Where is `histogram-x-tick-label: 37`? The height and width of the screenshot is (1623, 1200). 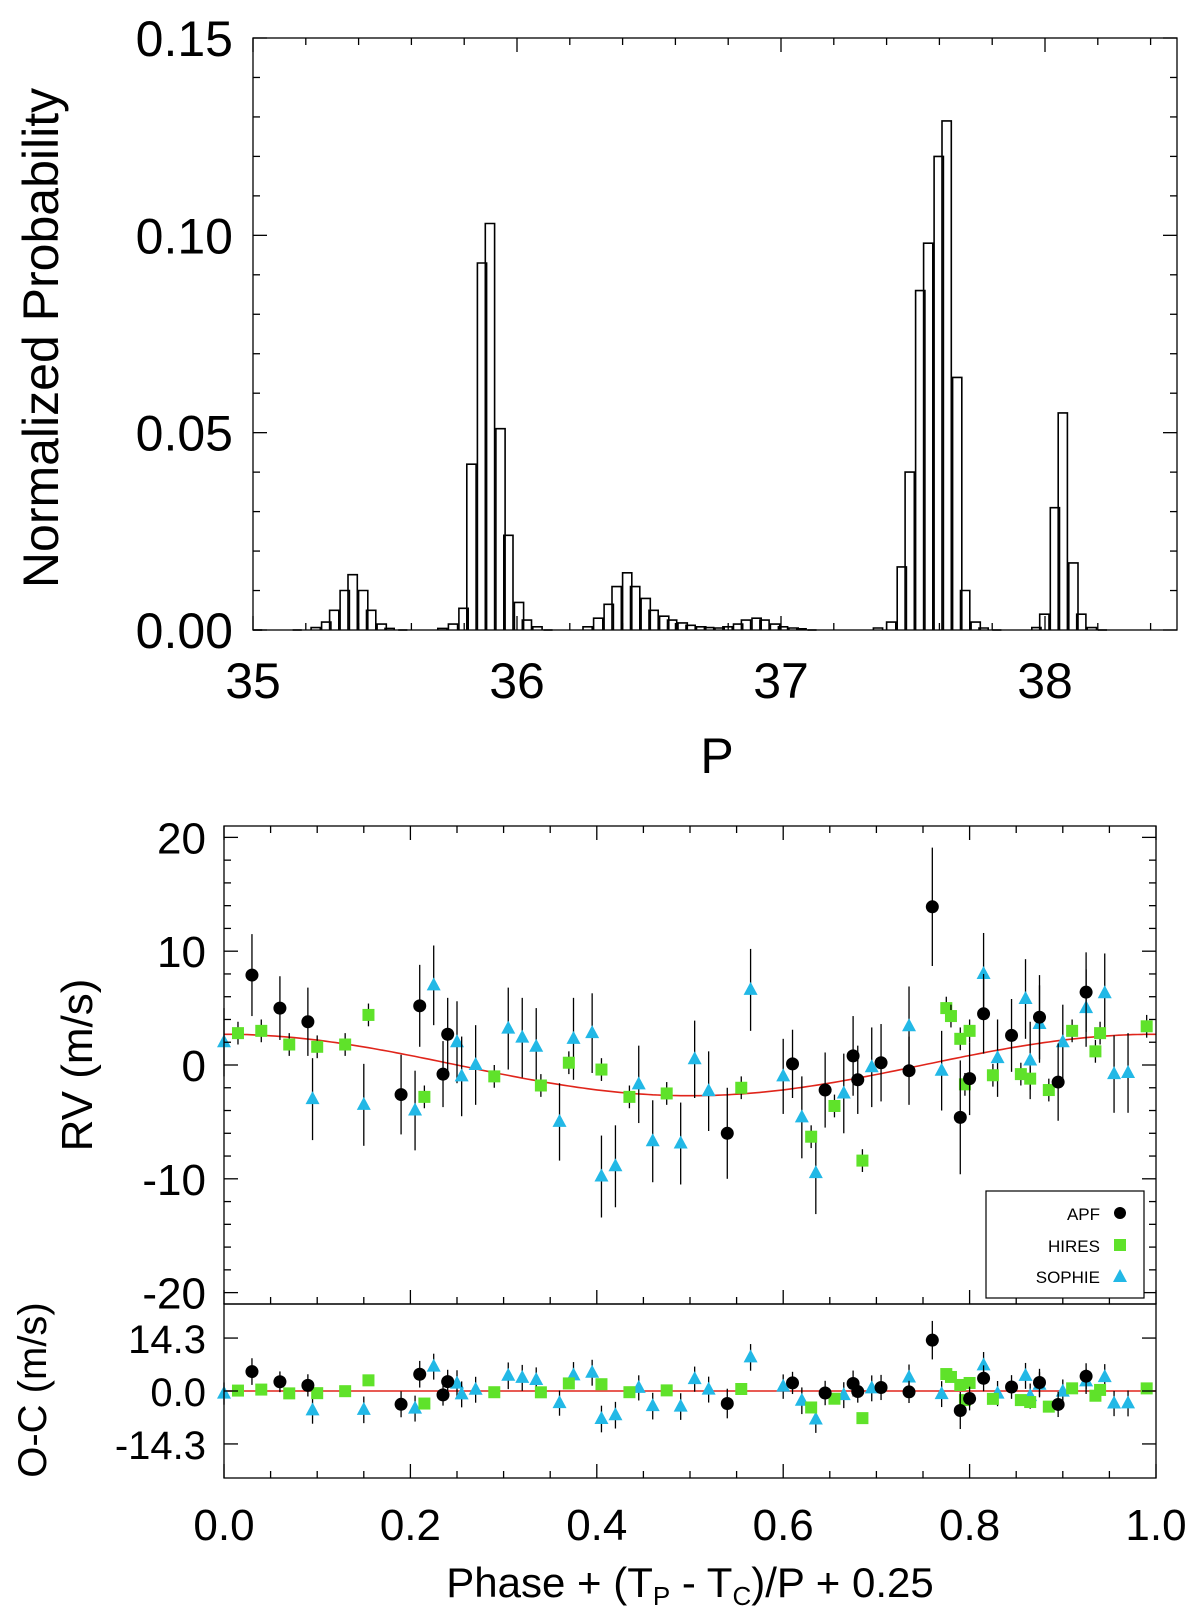 histogram-x-tick-label: 37 is located at coordinates (781, 681).